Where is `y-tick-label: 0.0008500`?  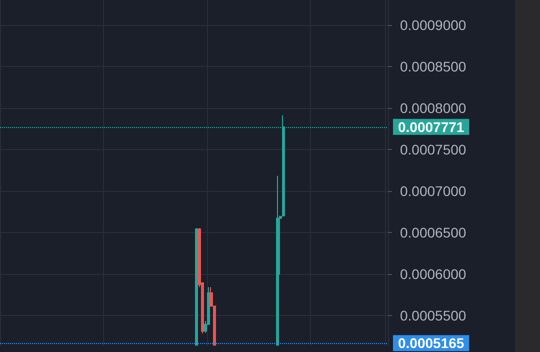
y-tick-label: 0.0008500 is located at coordinates (433, 66).